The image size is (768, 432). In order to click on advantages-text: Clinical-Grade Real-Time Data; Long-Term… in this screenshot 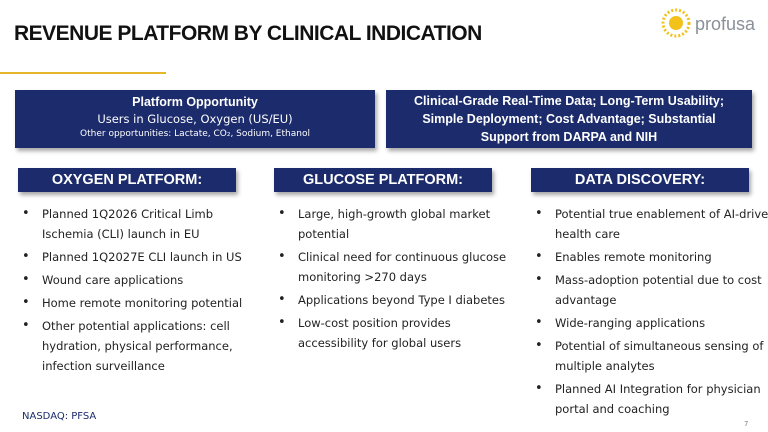, I will do `click(569, 119)`.